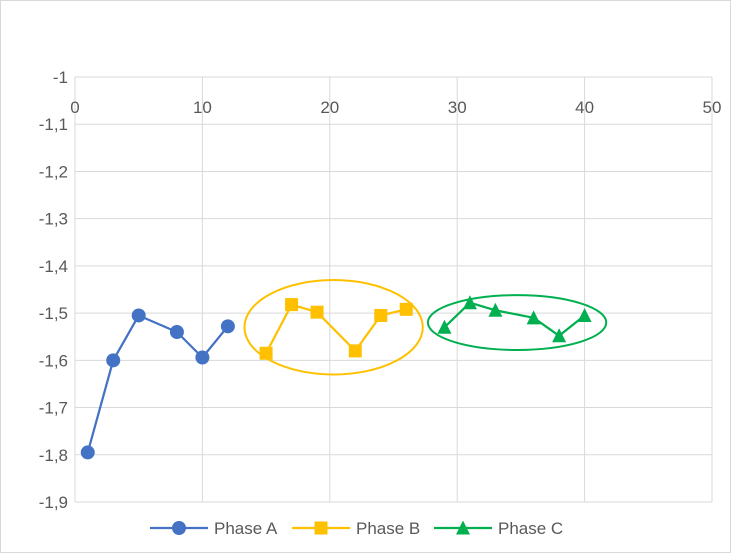 The image size is (731, 553). I want to click on y-tick-label: -1,6, so click(53, 360).